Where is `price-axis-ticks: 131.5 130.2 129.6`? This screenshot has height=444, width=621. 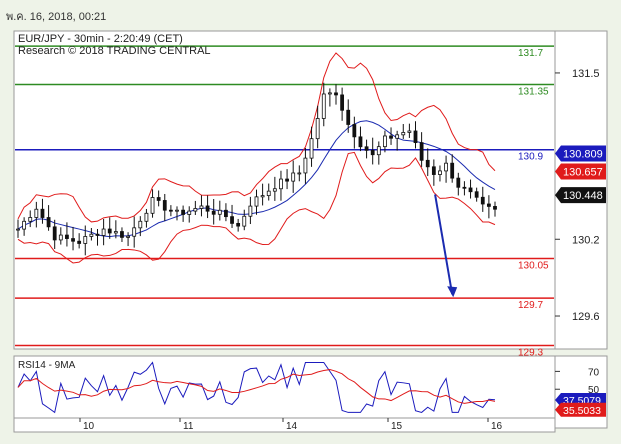 price-axis-ticks: 131.5 130.2 129.6 is located at coordinates (577, 195).